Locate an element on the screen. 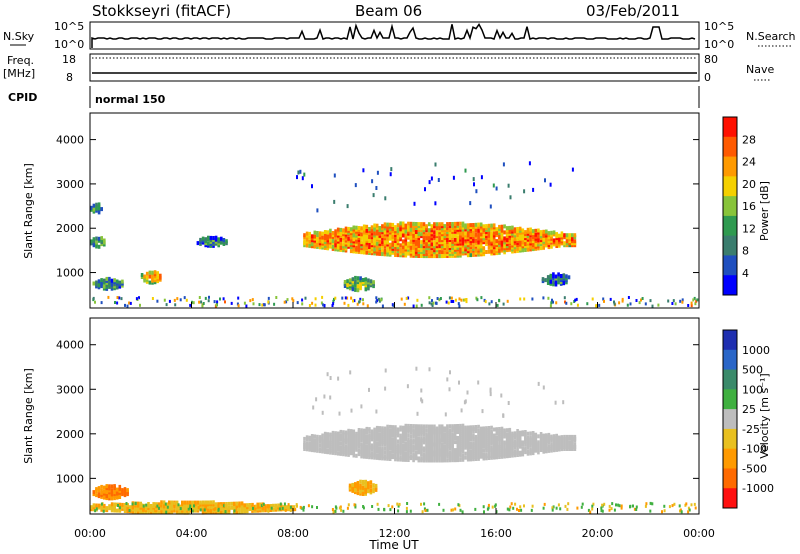 The width and height of the screenshot is (800, 554). velocity-xtick-label: 16:00 is located at coordinates (496, 533).